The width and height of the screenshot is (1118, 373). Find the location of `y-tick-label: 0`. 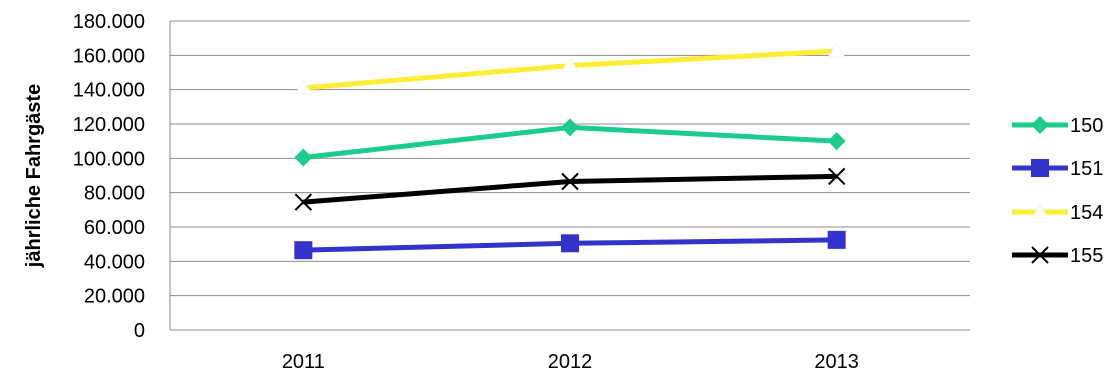

y-tick-label: 0 is located at coordinates (139, 331).